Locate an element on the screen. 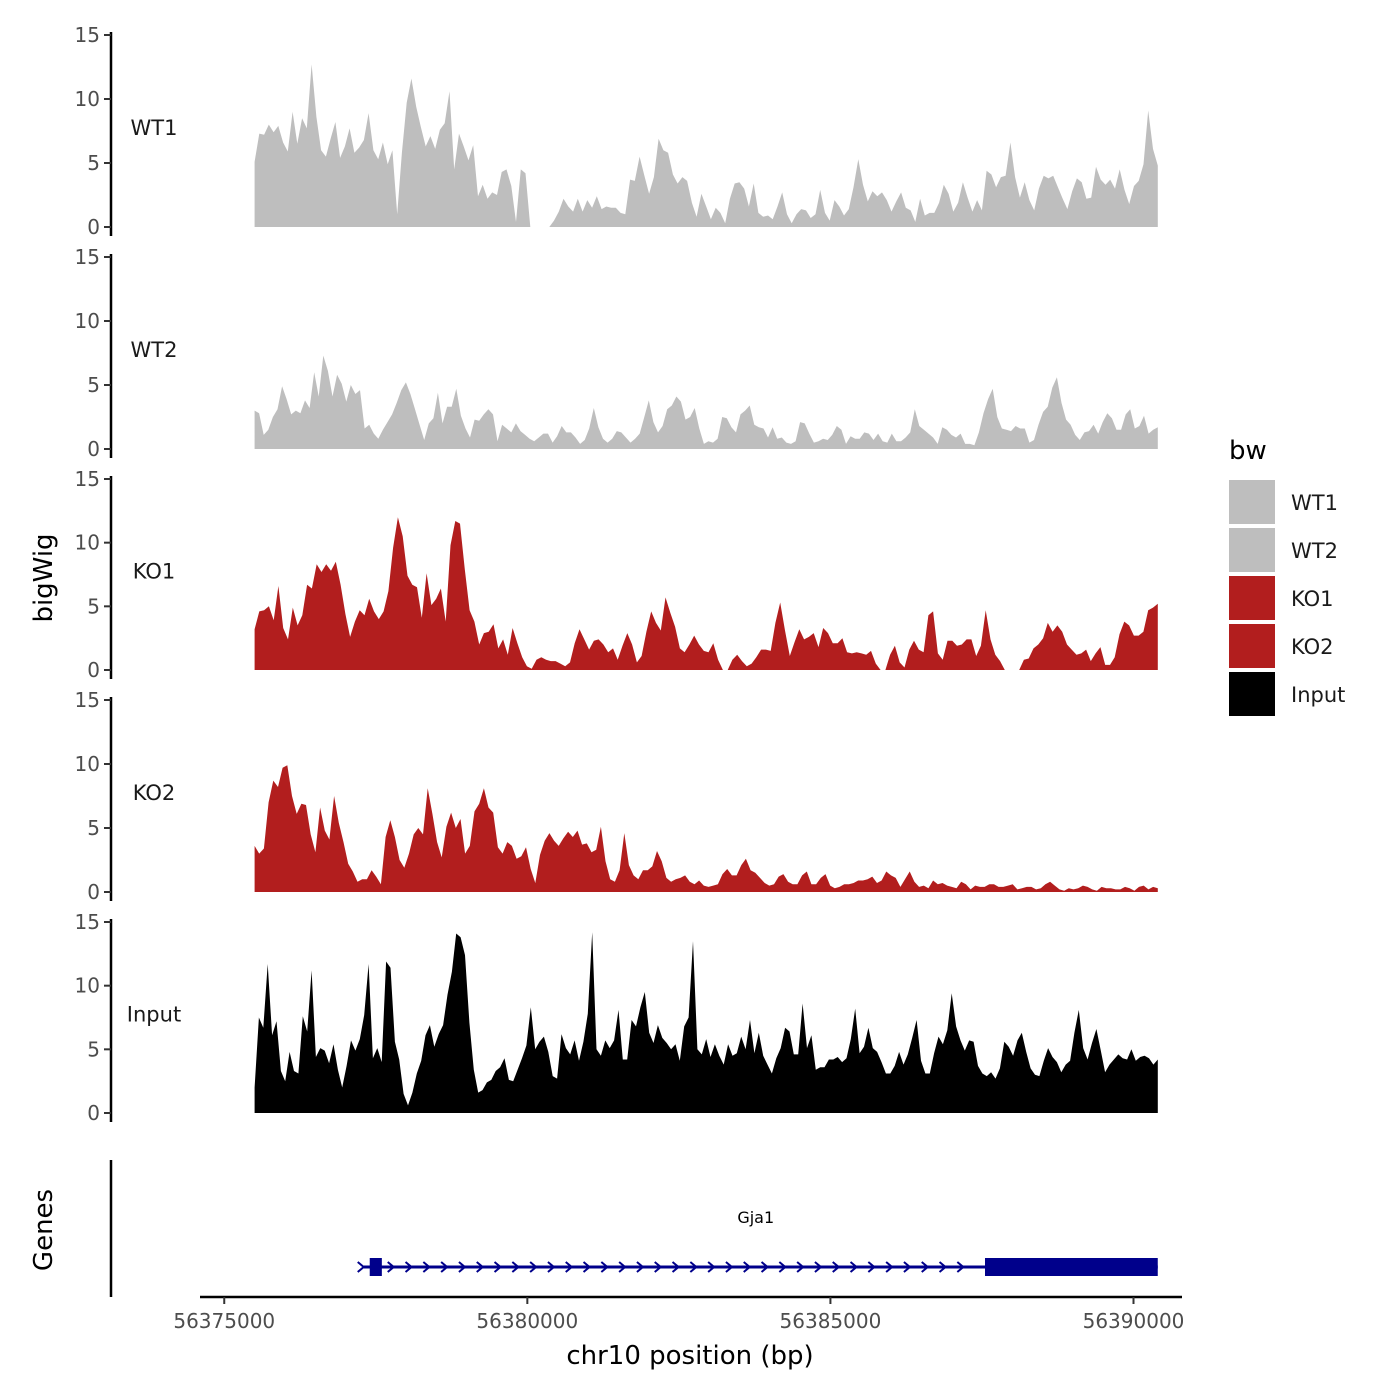  area-wt1 is located at coordinates (706, 146).